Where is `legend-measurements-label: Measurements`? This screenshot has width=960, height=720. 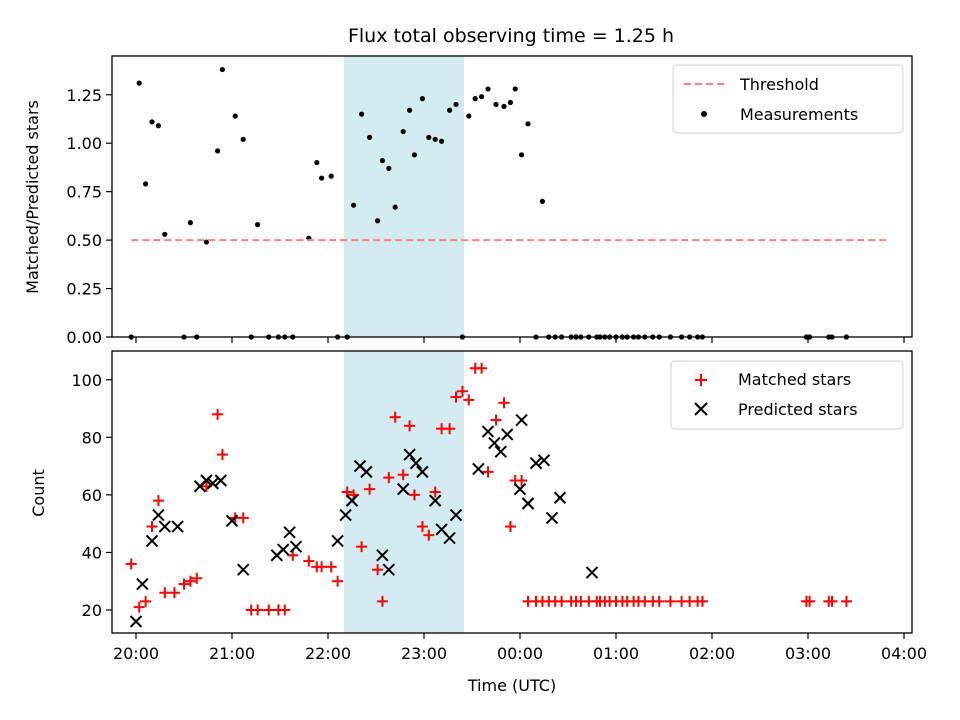
legend-measurements-label: Measurements is located at coordinates (799, 114).